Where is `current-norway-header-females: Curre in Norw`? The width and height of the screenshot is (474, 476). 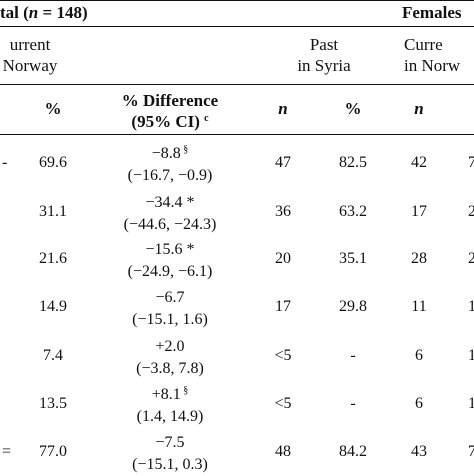
current-norway-header-females: Curre in Norw is located at coordinates (432, 55).